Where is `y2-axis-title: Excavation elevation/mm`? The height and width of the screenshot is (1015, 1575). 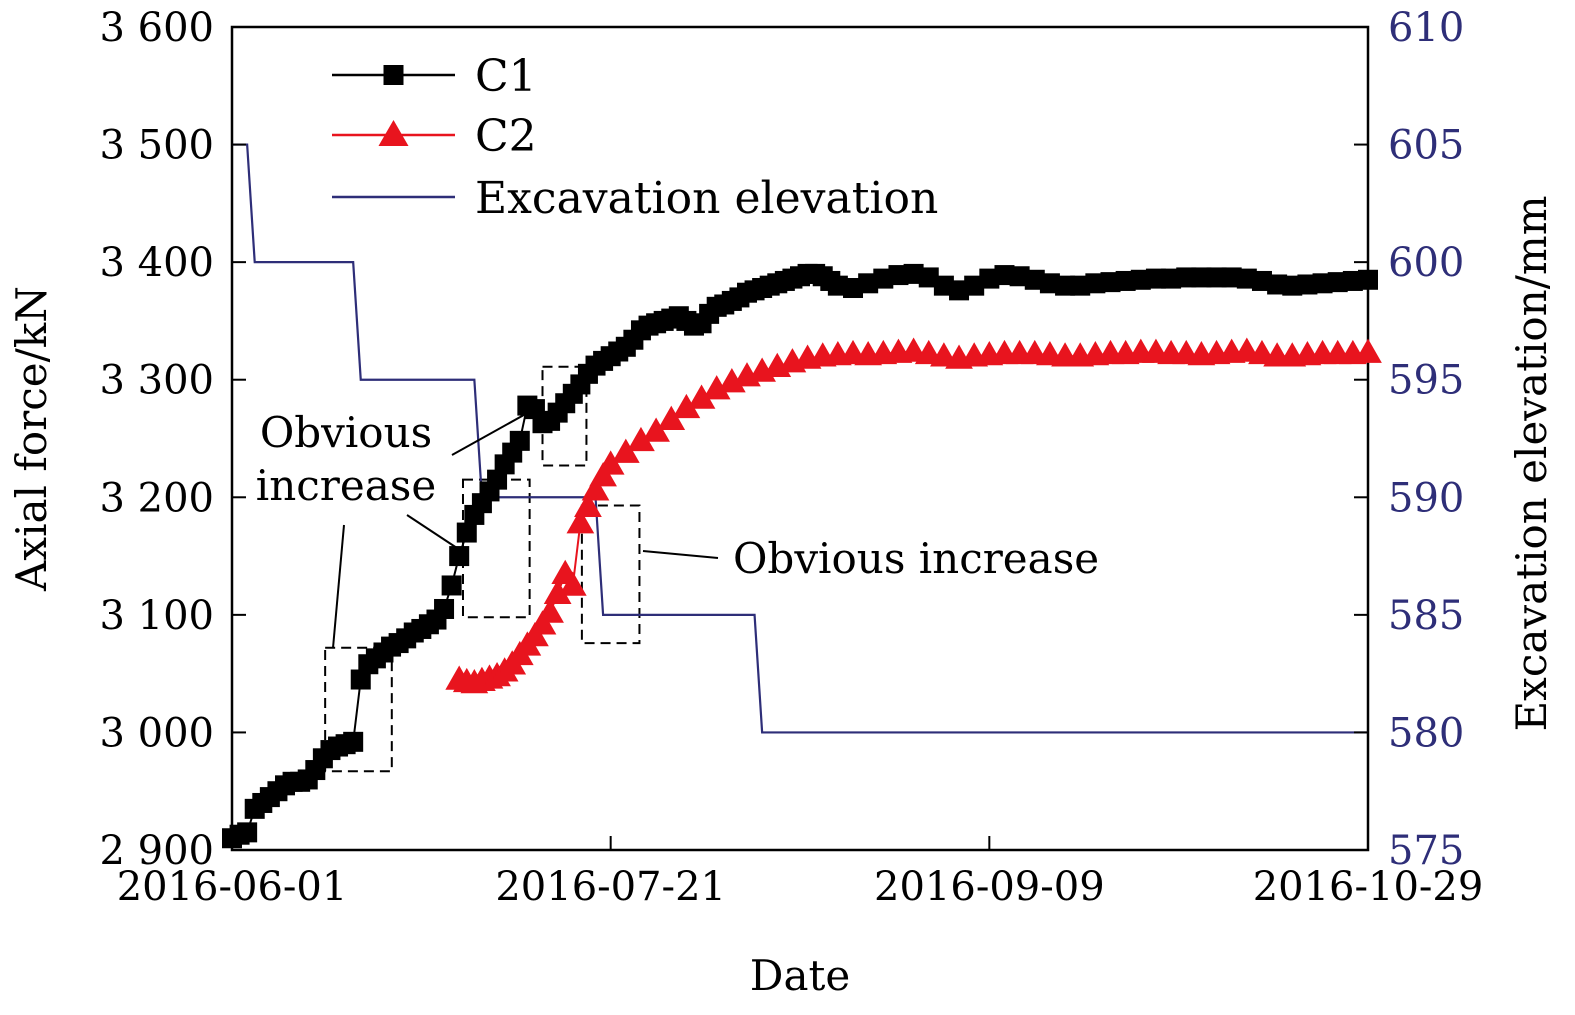 y2-axis-title: Excavation elevation/mm is located at coordinates (1531, 463).